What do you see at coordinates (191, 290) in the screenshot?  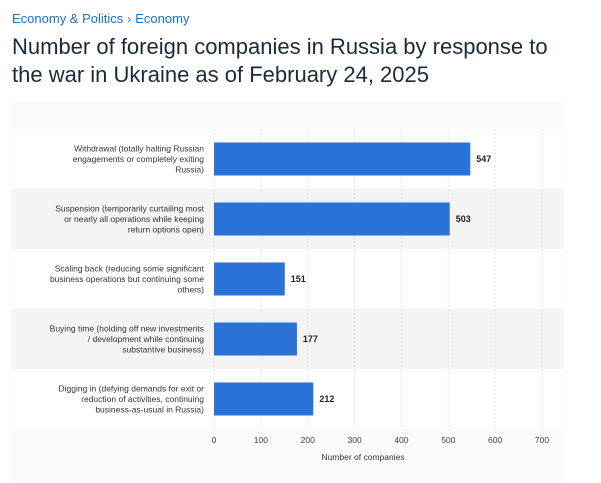 I see `category-label: others)` at bounding box center [191, 290].